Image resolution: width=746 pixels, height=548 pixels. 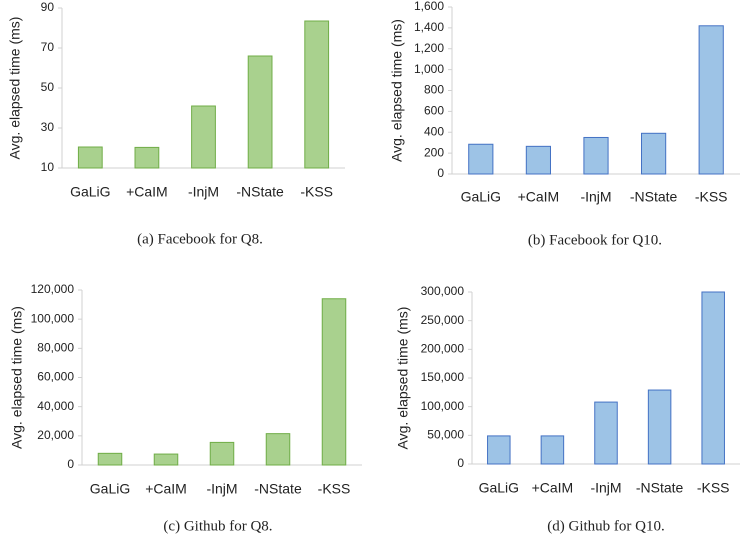 What do you see at coordinates (434, 131) in the screenshot?
I see `y-tick-label: 400` at bounding box center [434, 131].